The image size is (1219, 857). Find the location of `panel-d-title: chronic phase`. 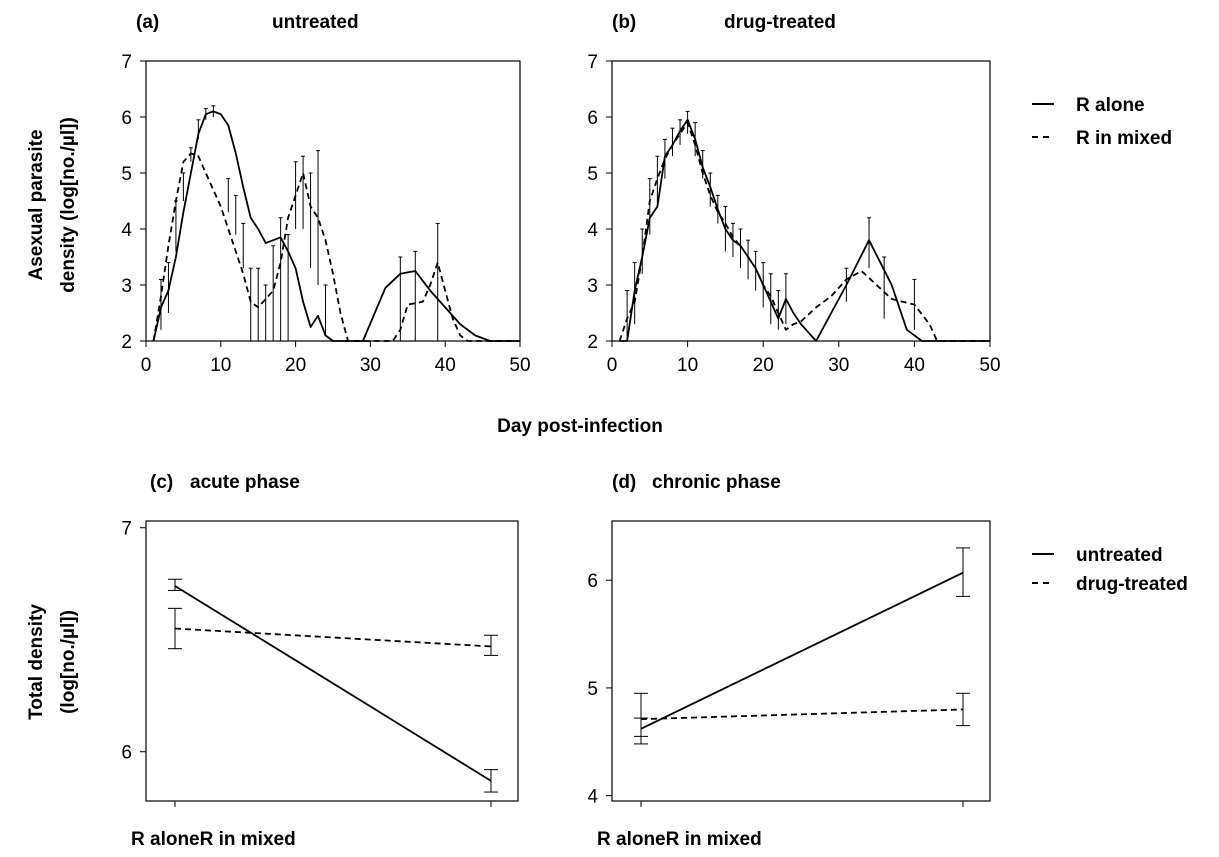

panel-d-title: chronic phase is located at coordinates (716, 482).